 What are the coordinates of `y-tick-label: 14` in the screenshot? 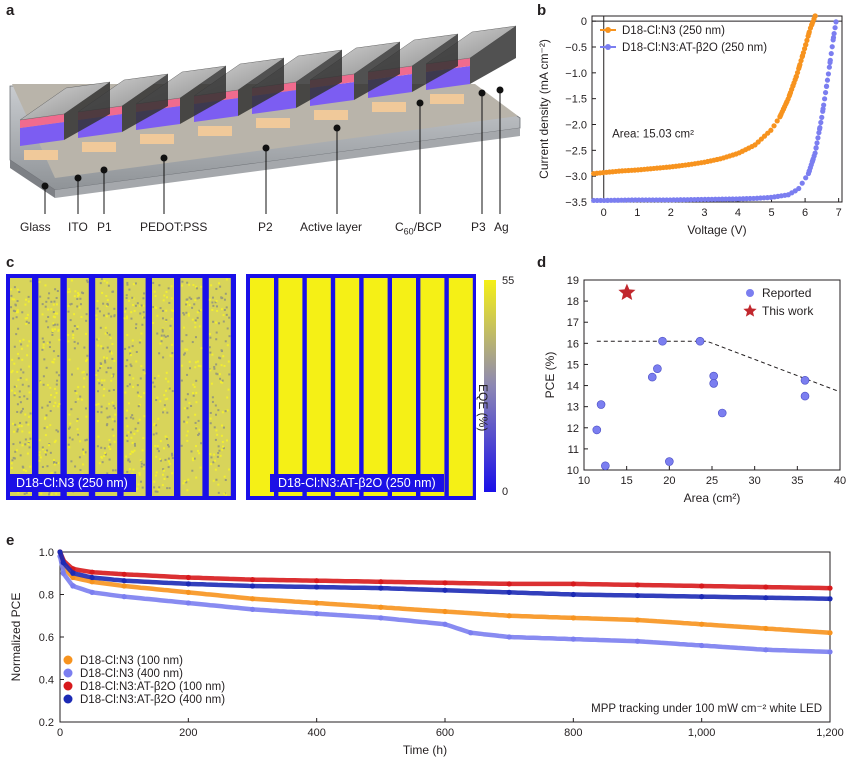 It's located at (573, 387).